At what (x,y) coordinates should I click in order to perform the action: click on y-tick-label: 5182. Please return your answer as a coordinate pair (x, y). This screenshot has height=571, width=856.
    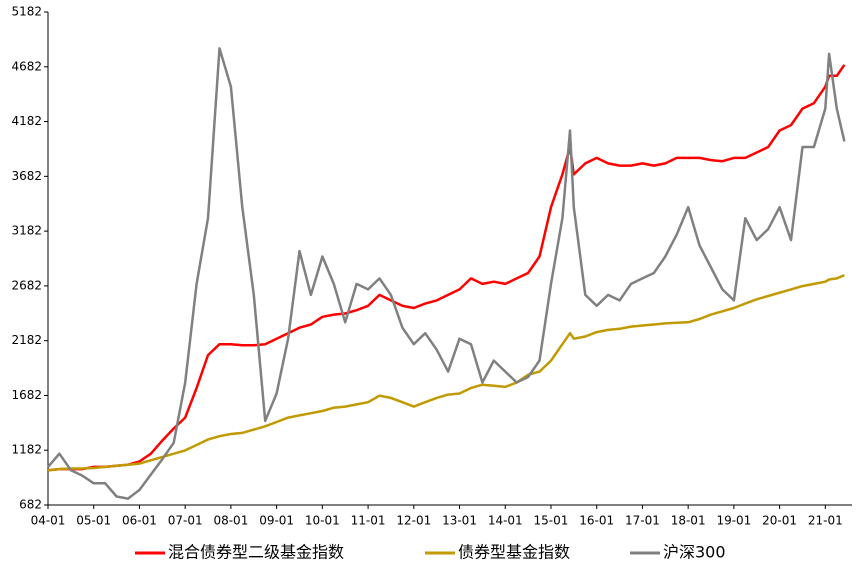
    Looking at the image, I should click on (26, 12).